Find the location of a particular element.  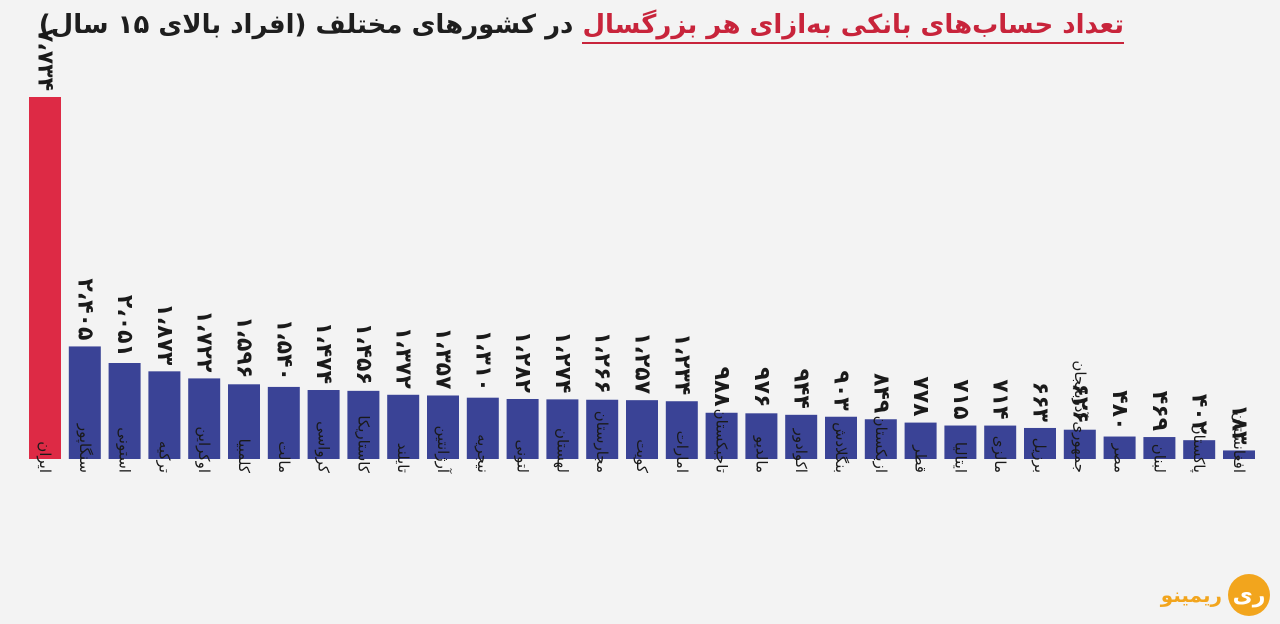

category-label-22: قطر is located at coordinates (921, 458).